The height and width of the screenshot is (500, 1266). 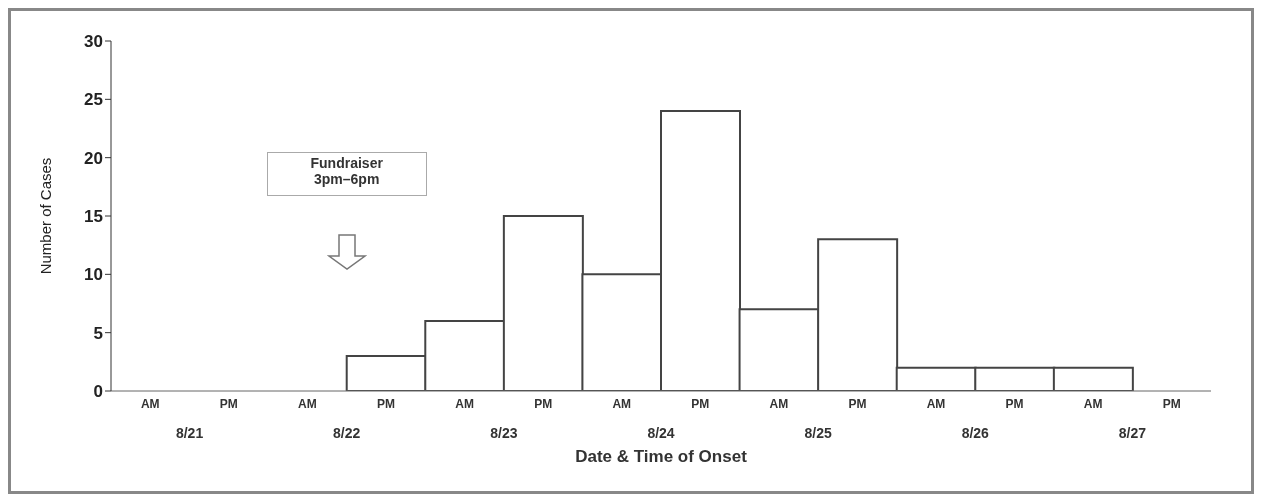 I want to click on y-tick-label: 15, so click(x=93, y=217).